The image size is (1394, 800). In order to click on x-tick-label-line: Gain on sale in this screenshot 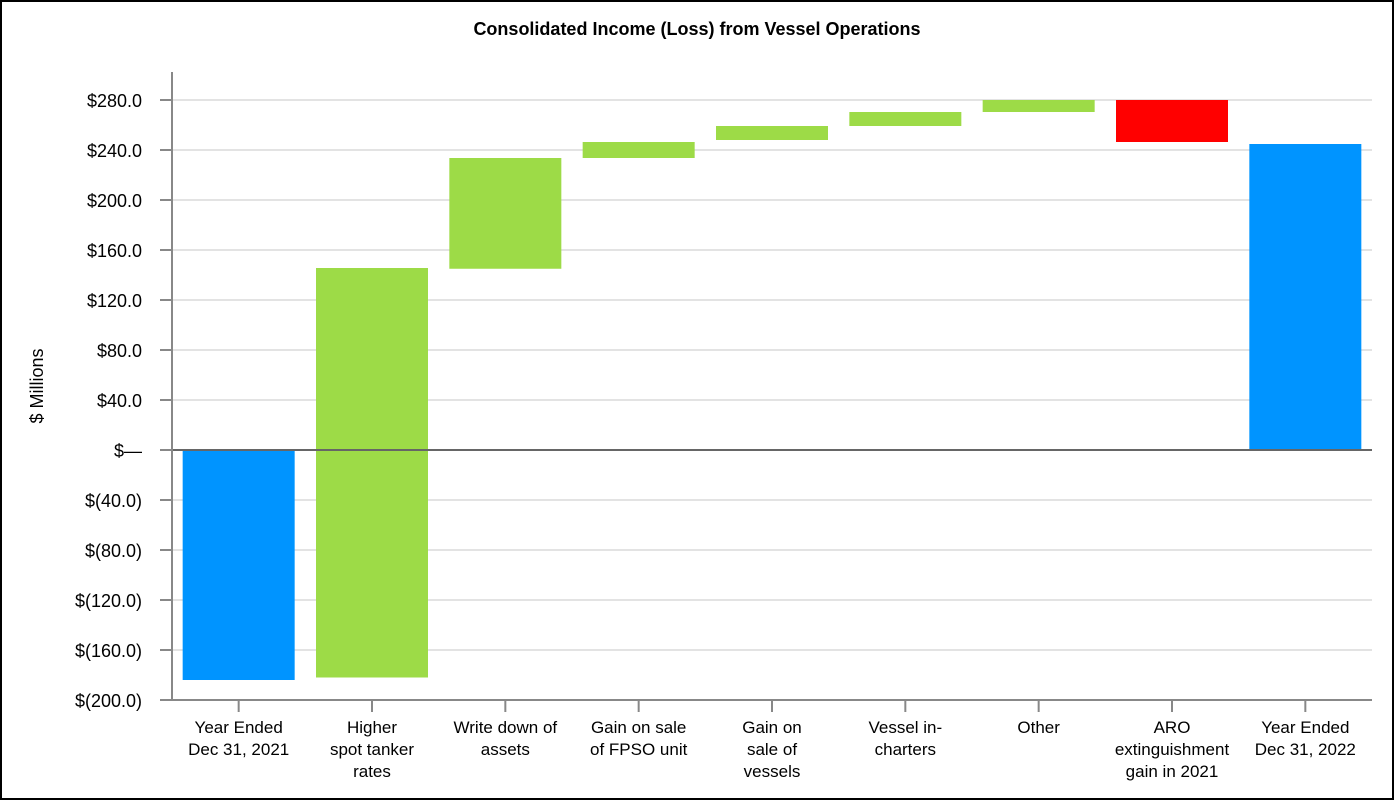, I will do `click(638, 727)`.